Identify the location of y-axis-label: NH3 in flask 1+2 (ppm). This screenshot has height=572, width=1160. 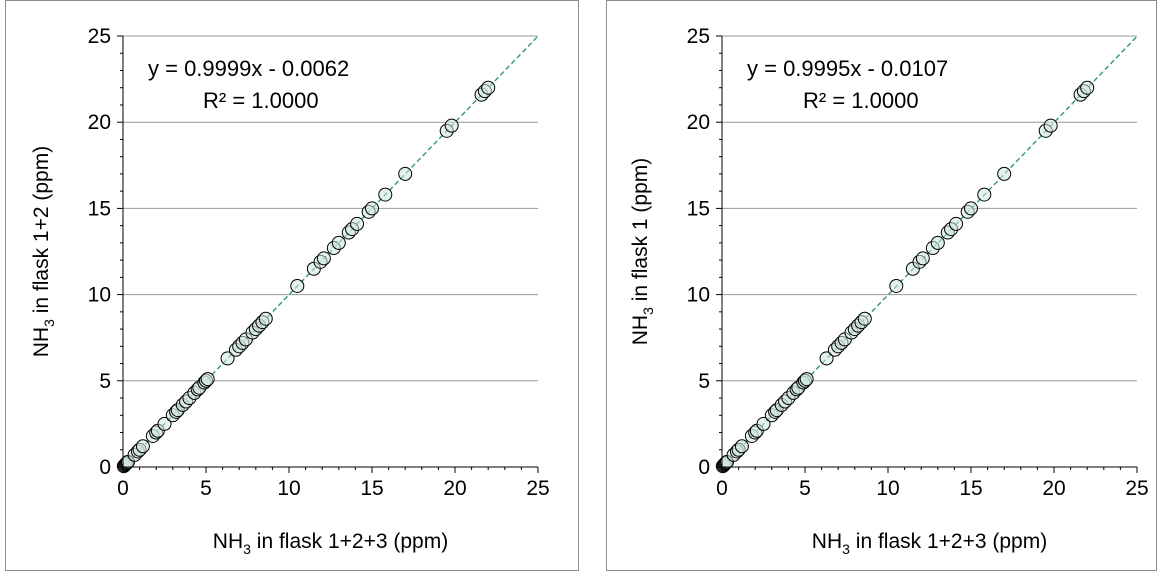
(43, 251).